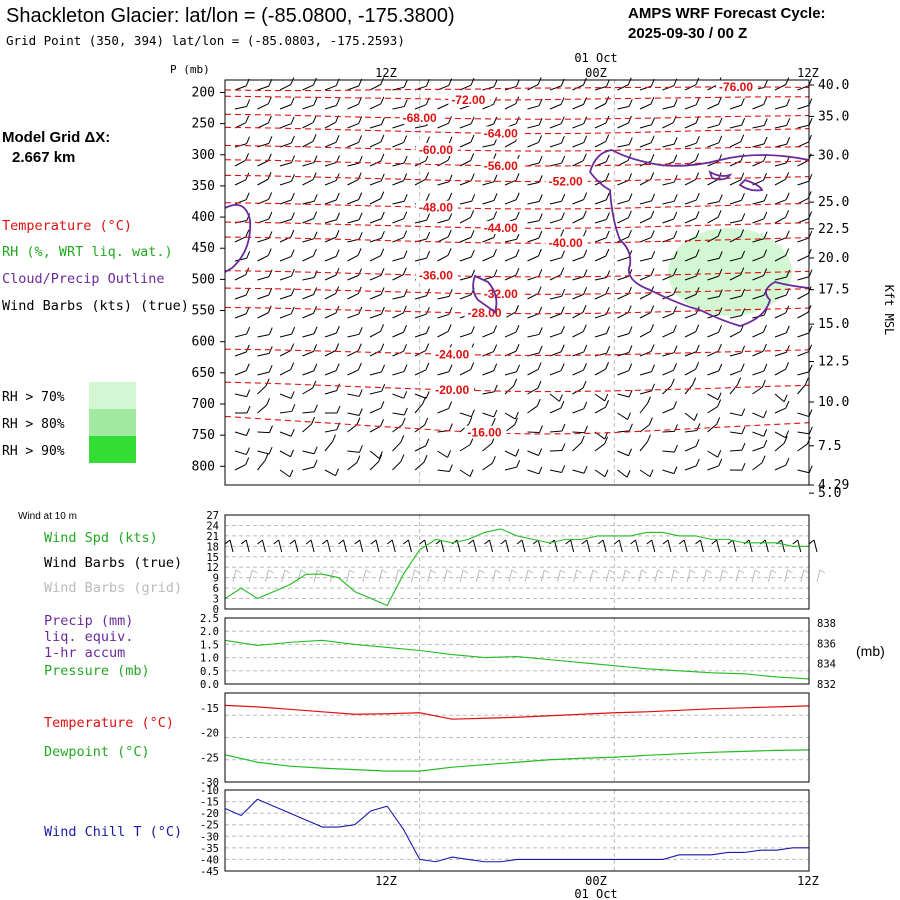 This screenshot has width=900, height=900. What do you see at coordinates (833, 290) in the screenshot?
I see `height-tick-label: 17.5` at bounding box center [833, 290].